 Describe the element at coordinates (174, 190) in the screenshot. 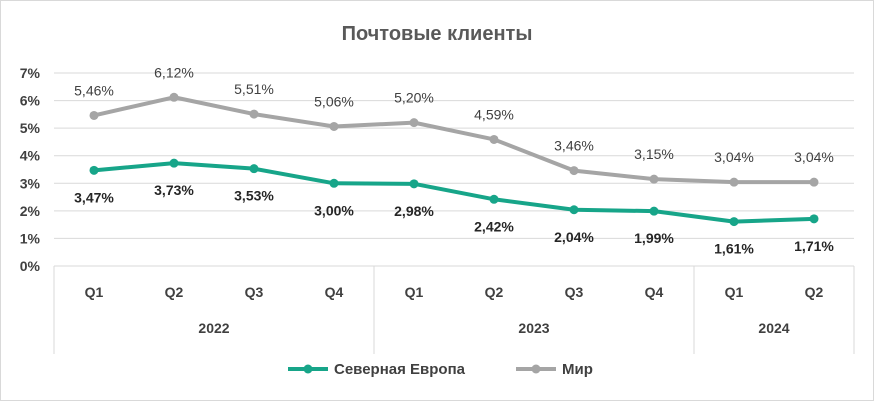

I see `data-label: 3,73%` at that location.